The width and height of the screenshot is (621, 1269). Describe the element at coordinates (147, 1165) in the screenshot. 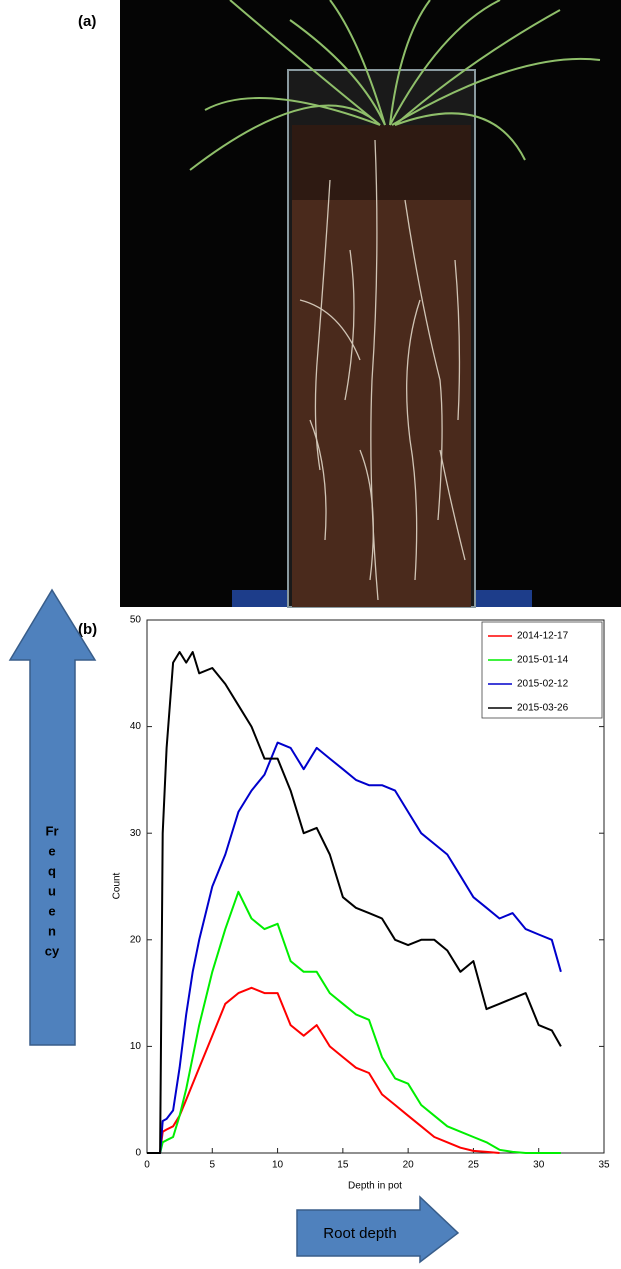

I see `x-tick-label: 0` at that location.